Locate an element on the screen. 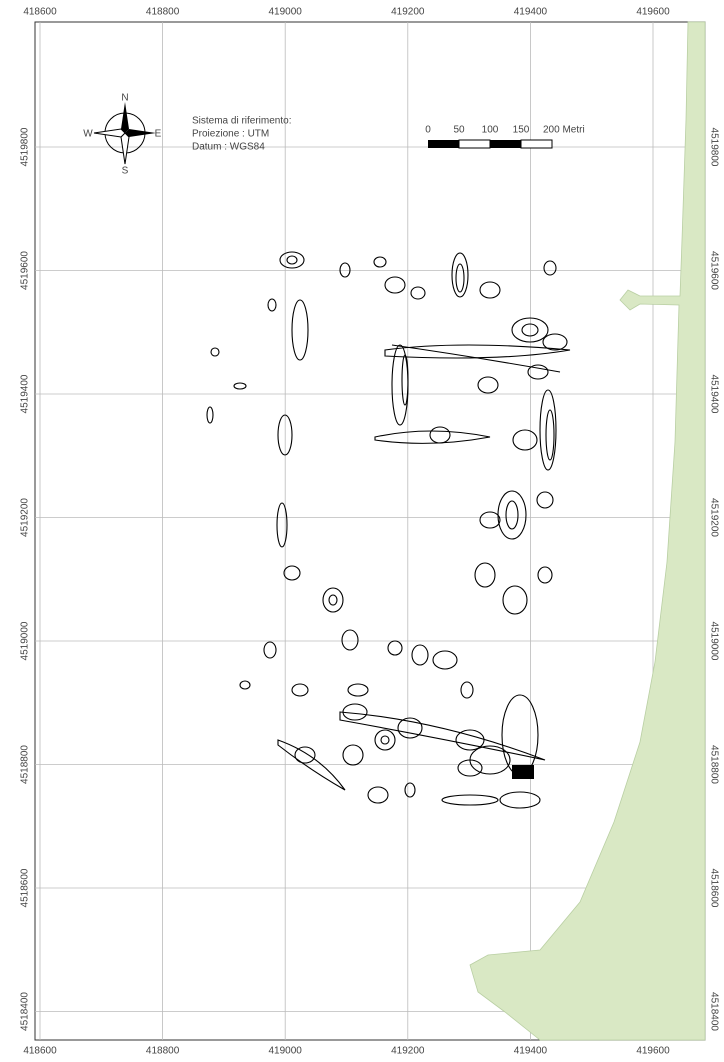 This screenshot has width=724, height=1062. legend-line: Sistema di riferimento: is located at coordinates (241, 121).